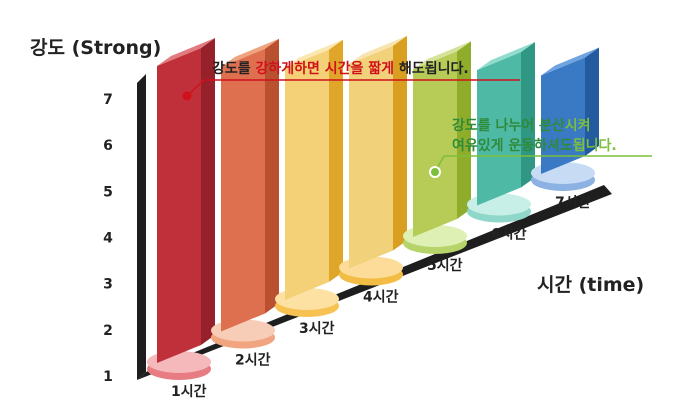 The width and height of the screenshot is (699, 412). I want to click on x-tick-label: 2시간, so click(253, 360).